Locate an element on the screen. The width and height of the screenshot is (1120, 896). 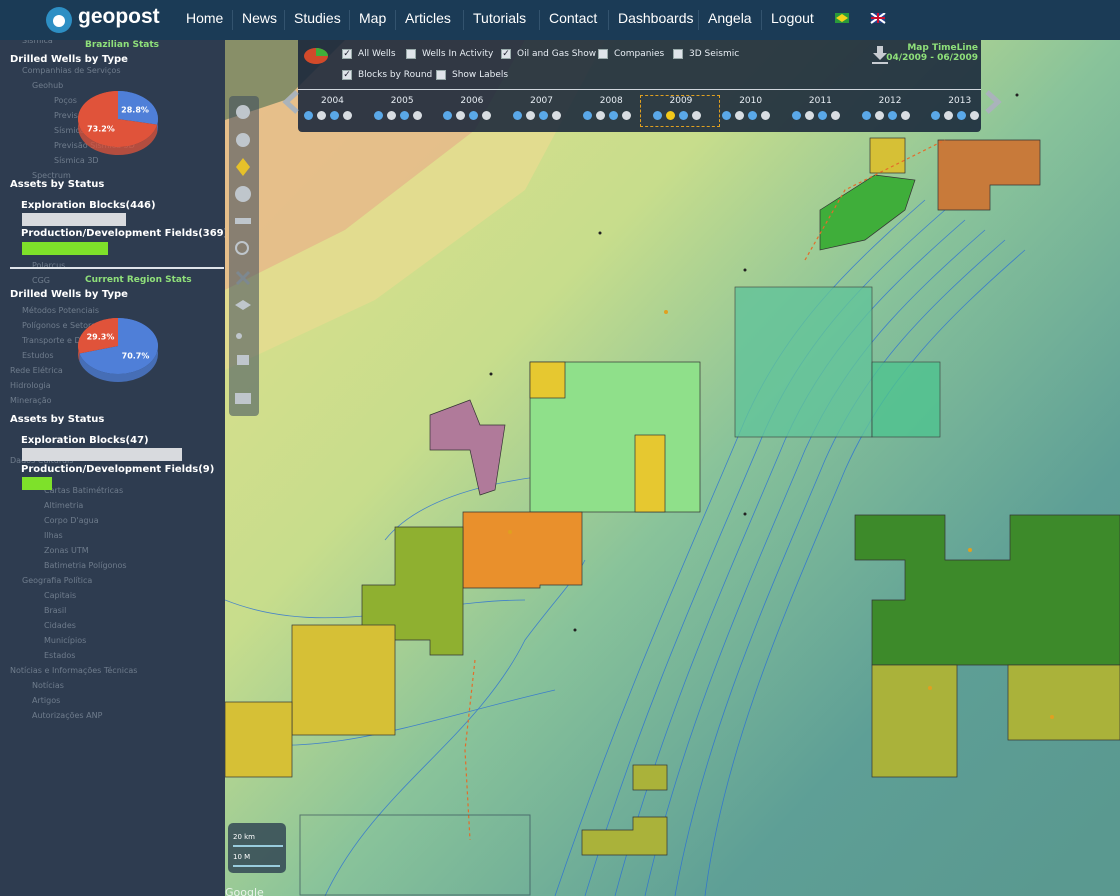
pie-slice is located at coordinates (98, 336).